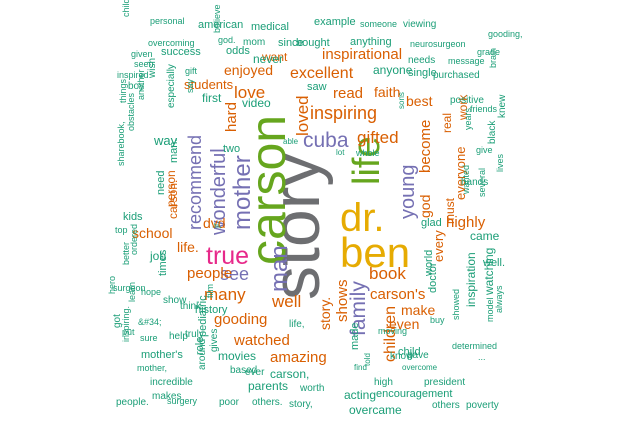  I want to click on cloud-word: determined, so click(475, 346).